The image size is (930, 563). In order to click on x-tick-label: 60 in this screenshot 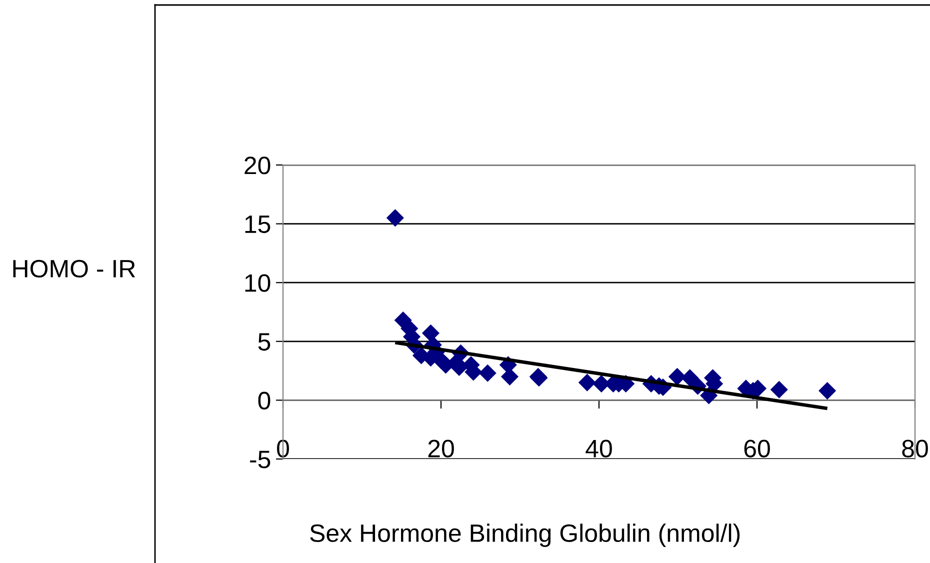, I will do `click(757, 449)`.